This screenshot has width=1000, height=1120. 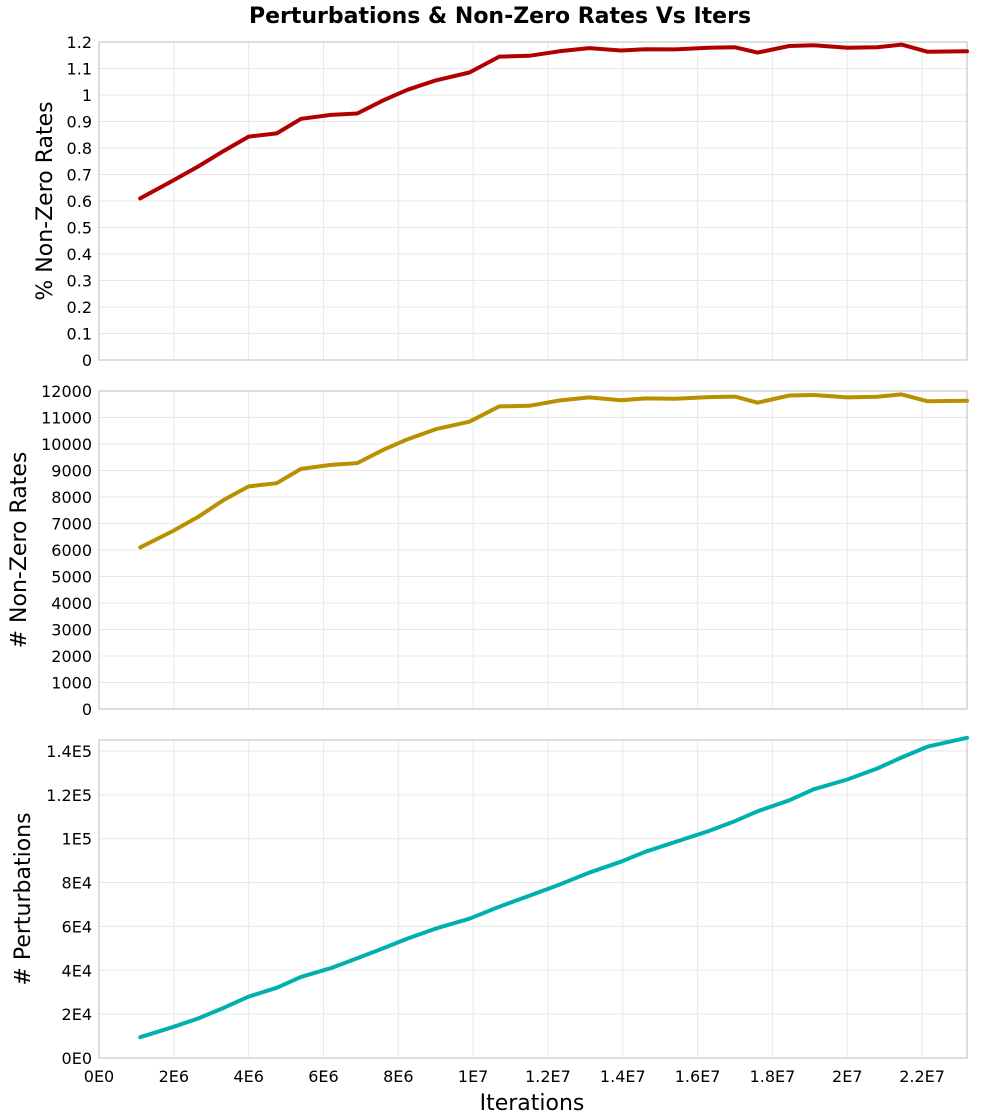 What do you see at coordinates (45, 200) in the screenshot?
I see `y-axis-label: % Non-Zero Rates` at bounding box center [45, 200].